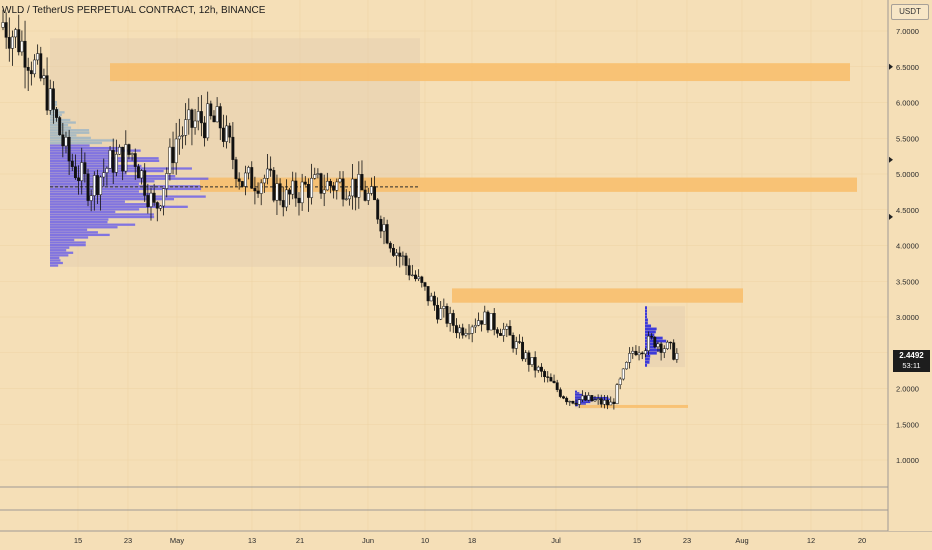  I want to click on price-axis-panel, so click(910, 265).